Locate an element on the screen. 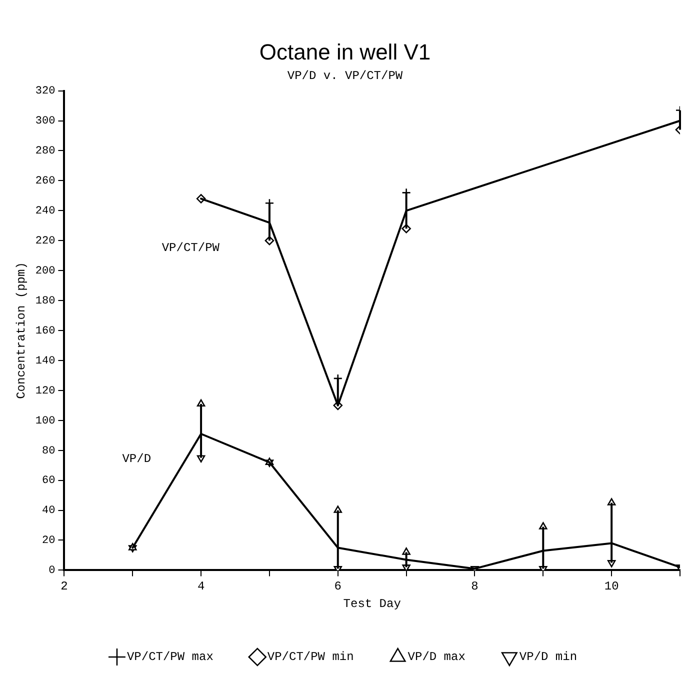  y-tick-label: 100 is located at coordinates (45, 421).